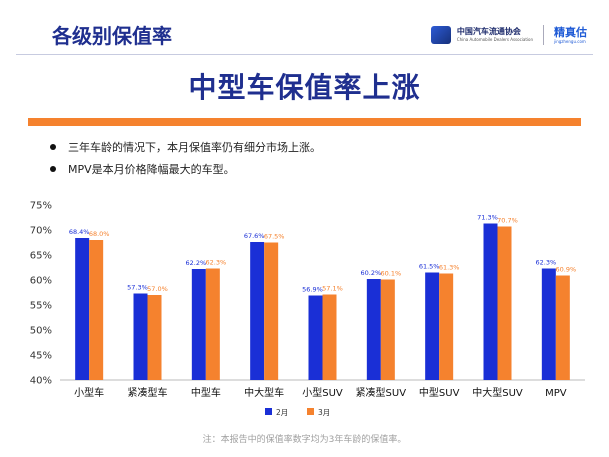  Describe the element at coordinates (41, 231) in the screenshot. I see `y-tick-label: 70%` at that location.